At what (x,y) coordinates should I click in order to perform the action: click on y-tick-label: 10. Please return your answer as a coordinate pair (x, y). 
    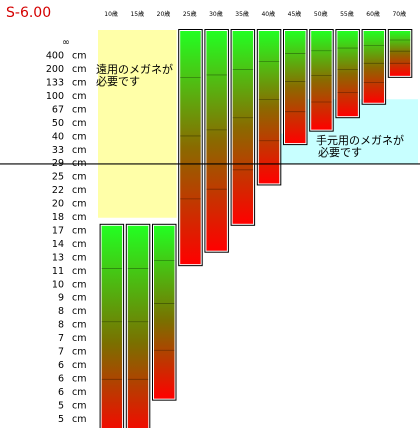
    Looking at the image, I should click on (58, 284).